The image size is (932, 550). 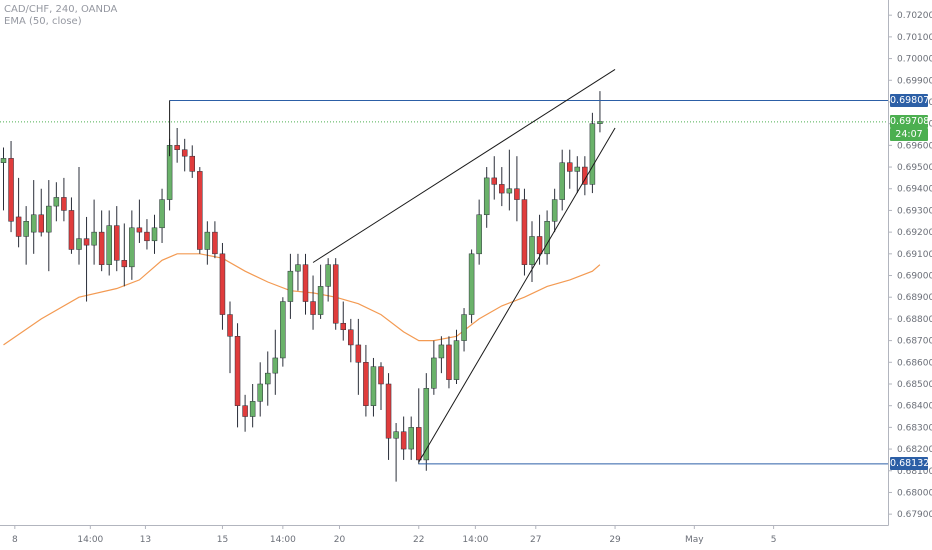 I want to click on ema-layer, so click(x=302, y=299).